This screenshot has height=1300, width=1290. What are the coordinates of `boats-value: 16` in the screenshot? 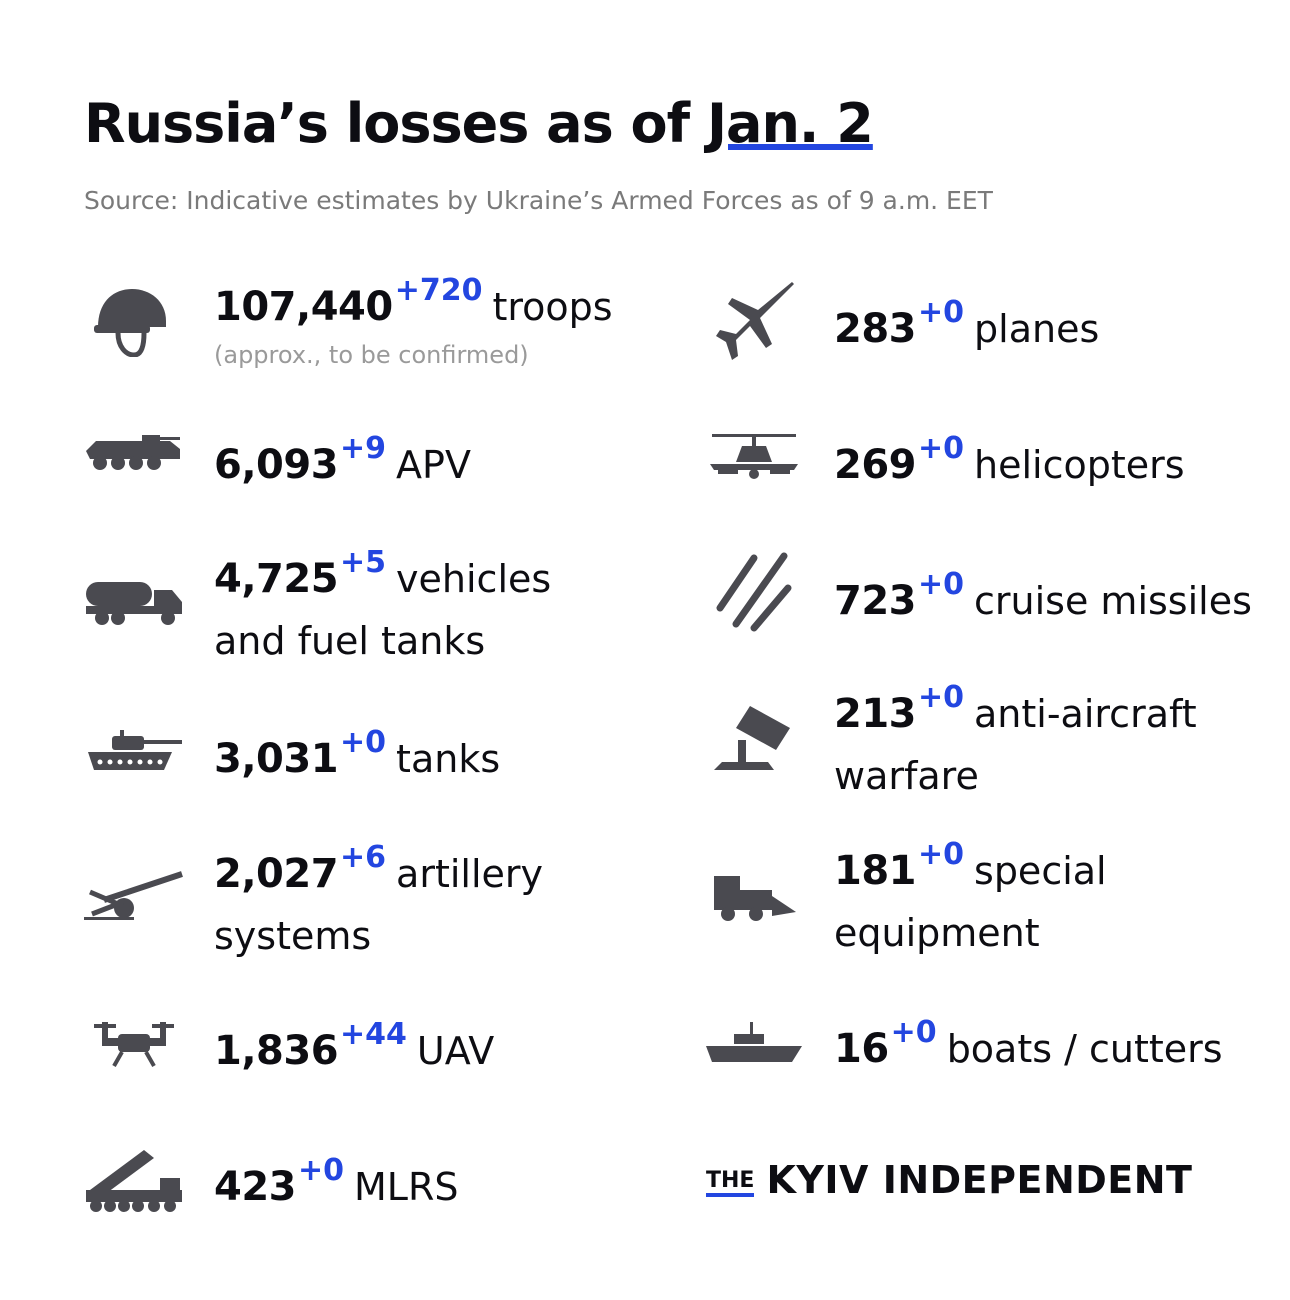 It's located at (861, 1049).